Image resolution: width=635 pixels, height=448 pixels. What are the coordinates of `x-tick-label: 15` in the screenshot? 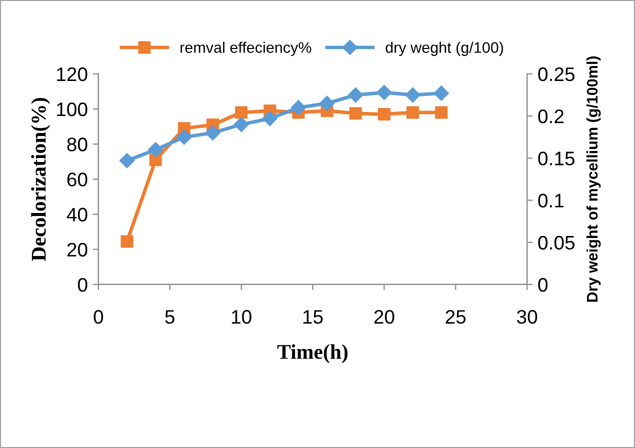 It's located at (313, 317).